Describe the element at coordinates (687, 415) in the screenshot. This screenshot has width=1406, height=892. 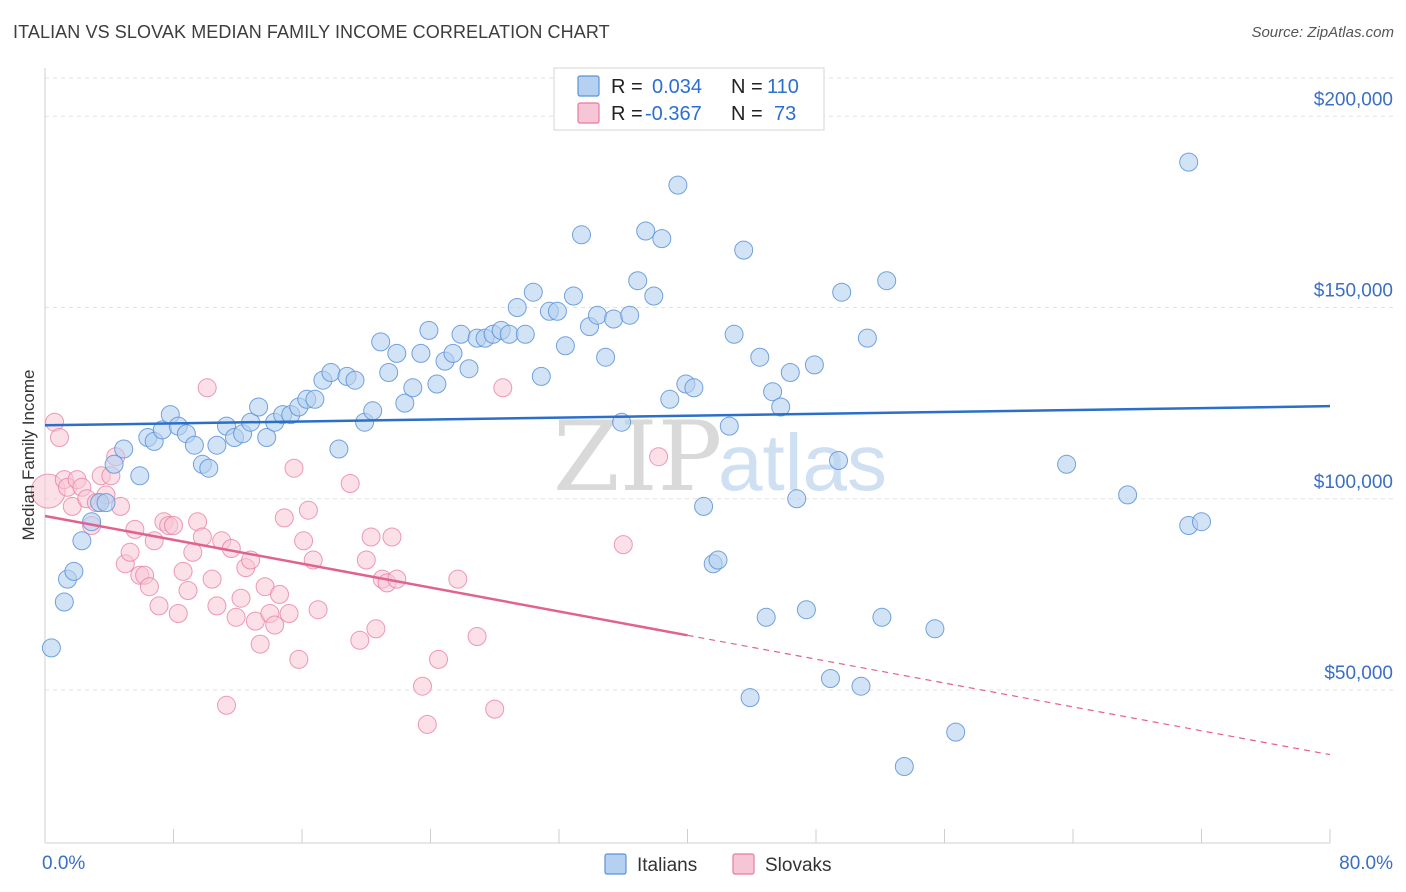
I see `italians-trend-line` at that location.